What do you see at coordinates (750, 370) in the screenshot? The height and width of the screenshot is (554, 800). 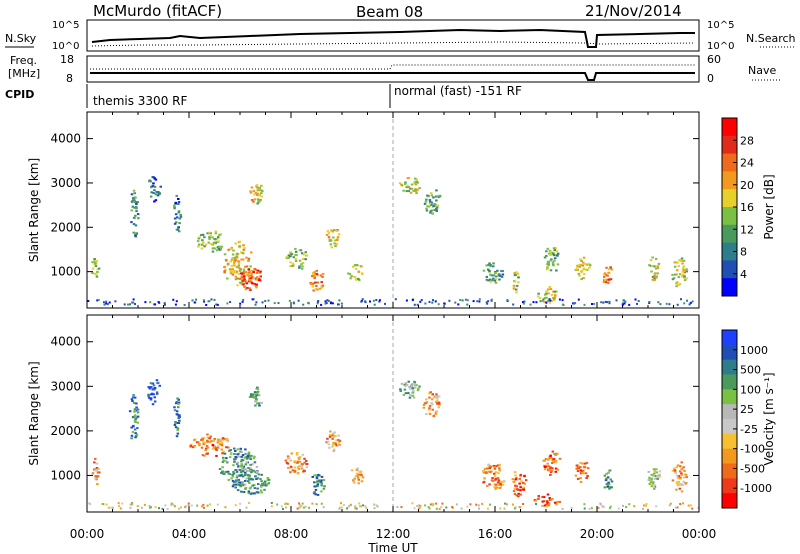 I see `colorbar-tick-label: 500` at bounding box center [750, 370].